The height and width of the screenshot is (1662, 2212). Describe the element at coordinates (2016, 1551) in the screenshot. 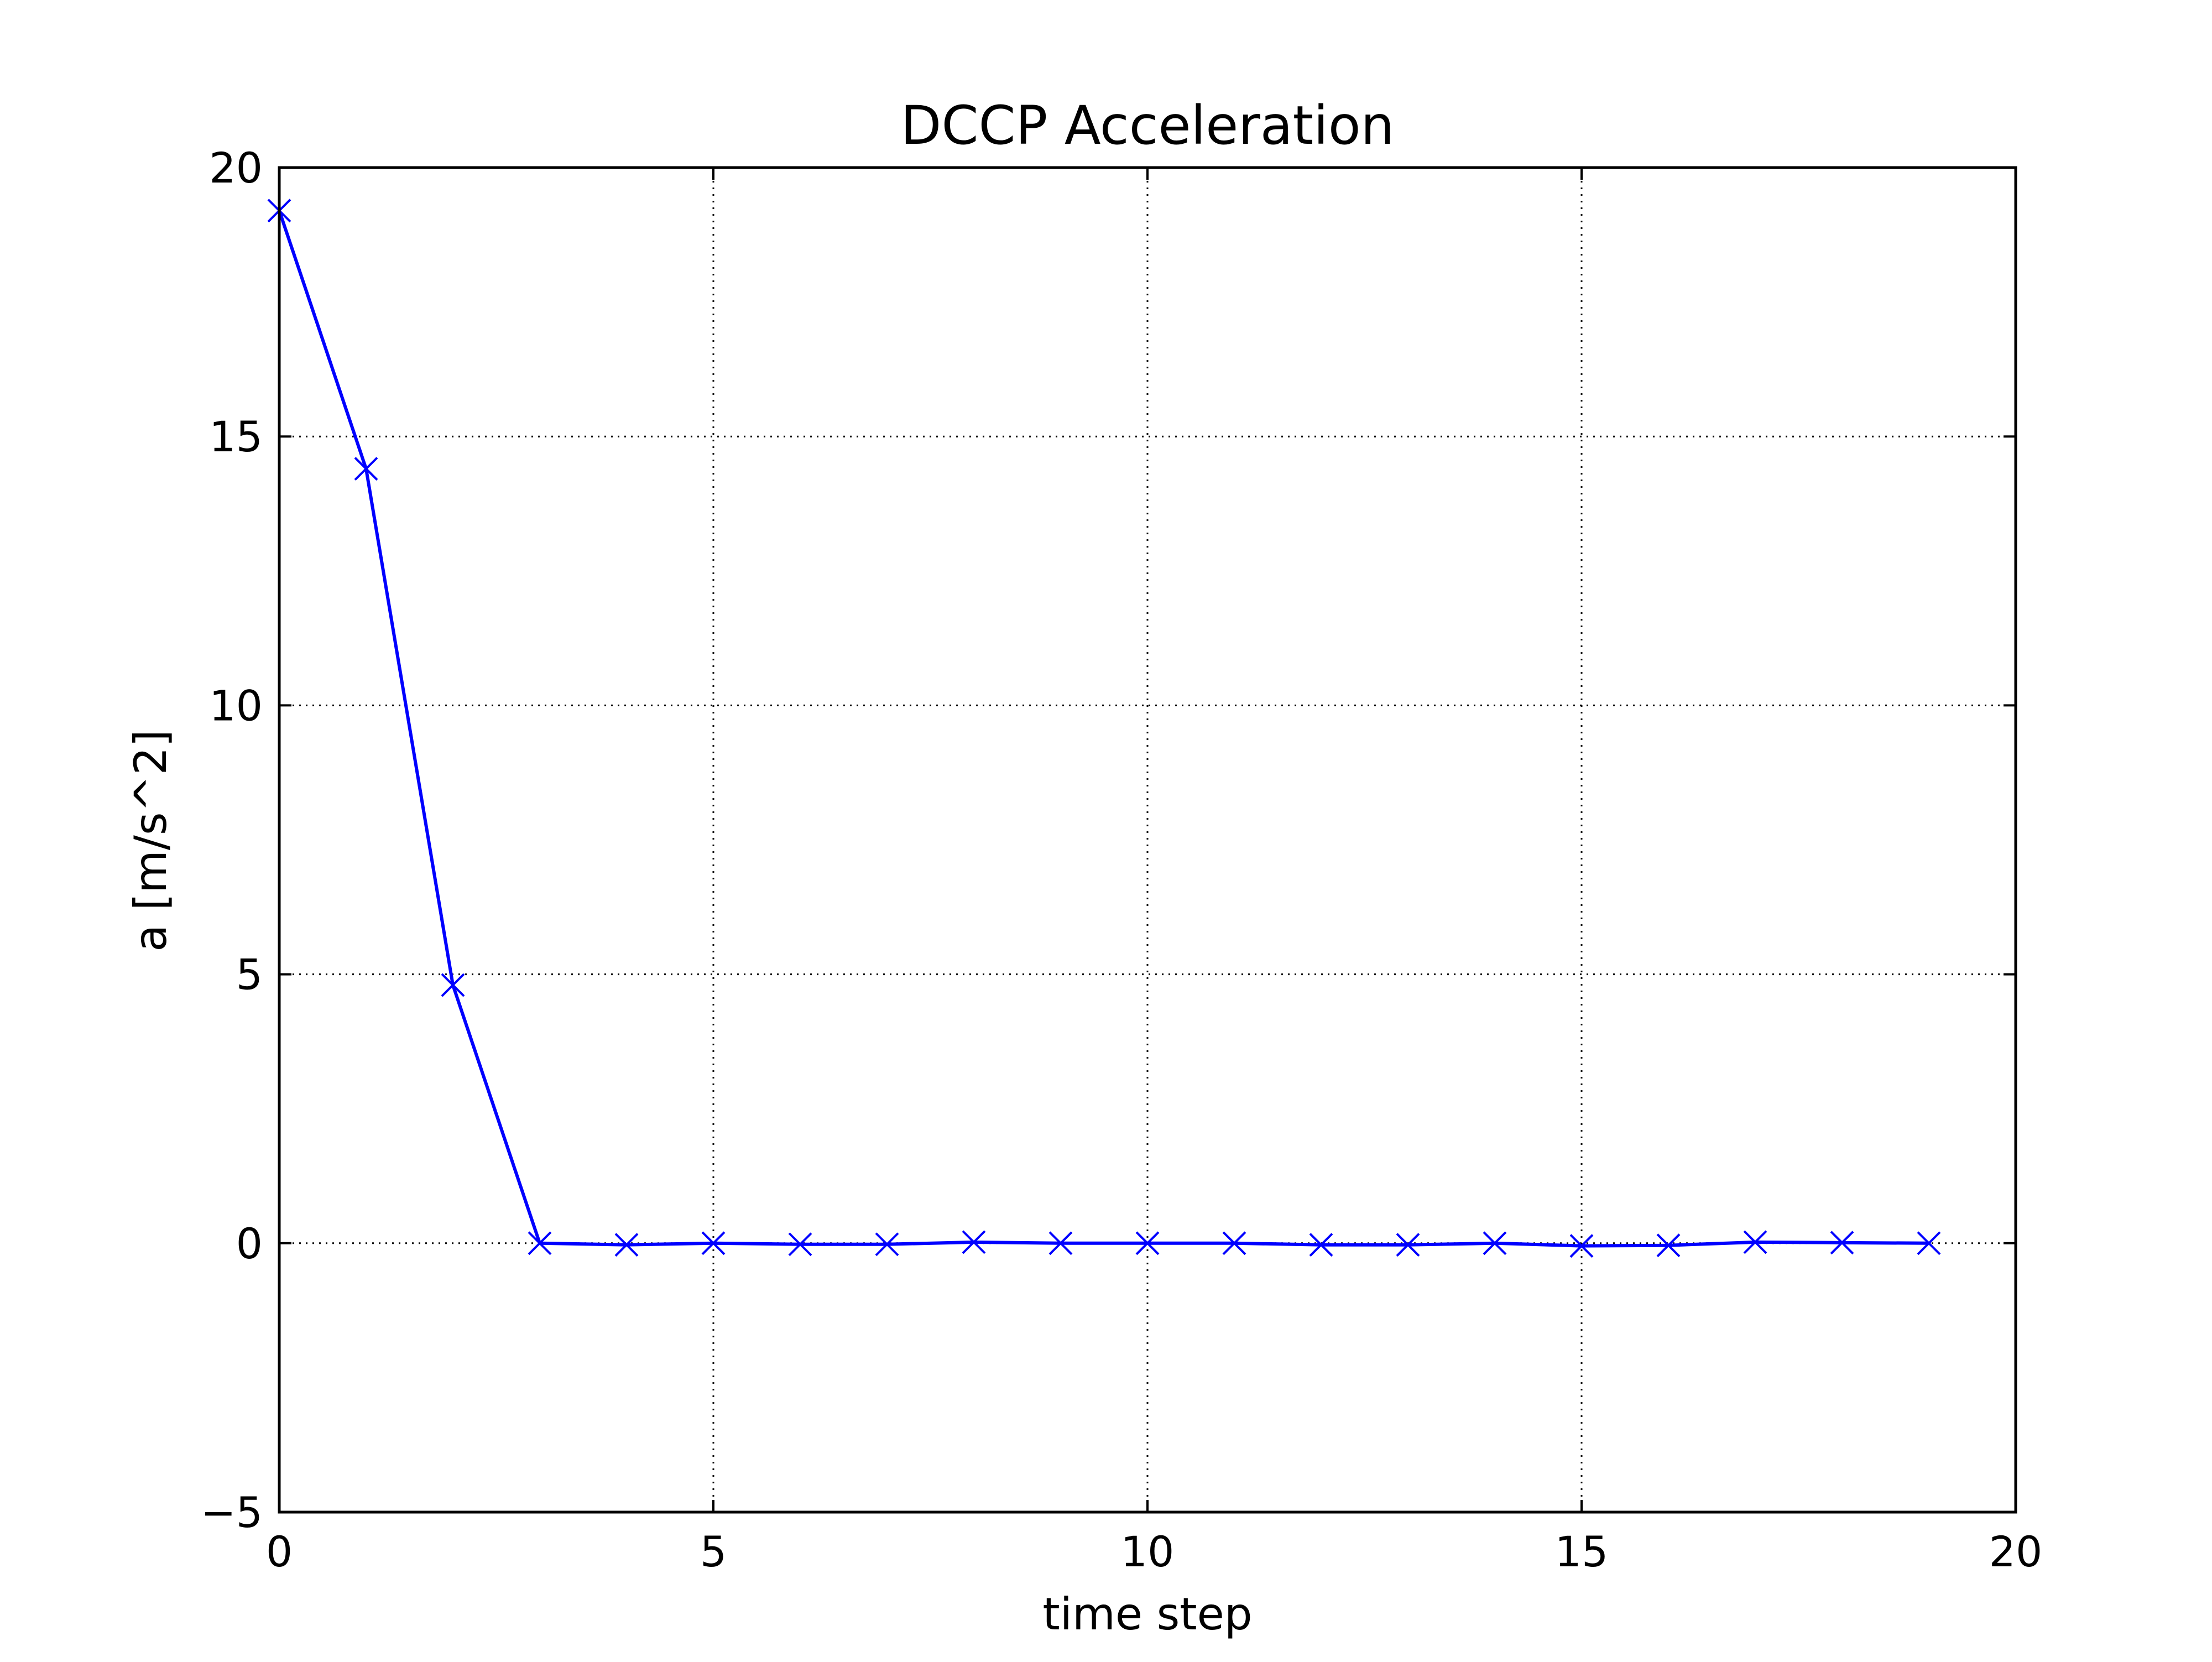

I see `x-tick-label: 20` at that location.